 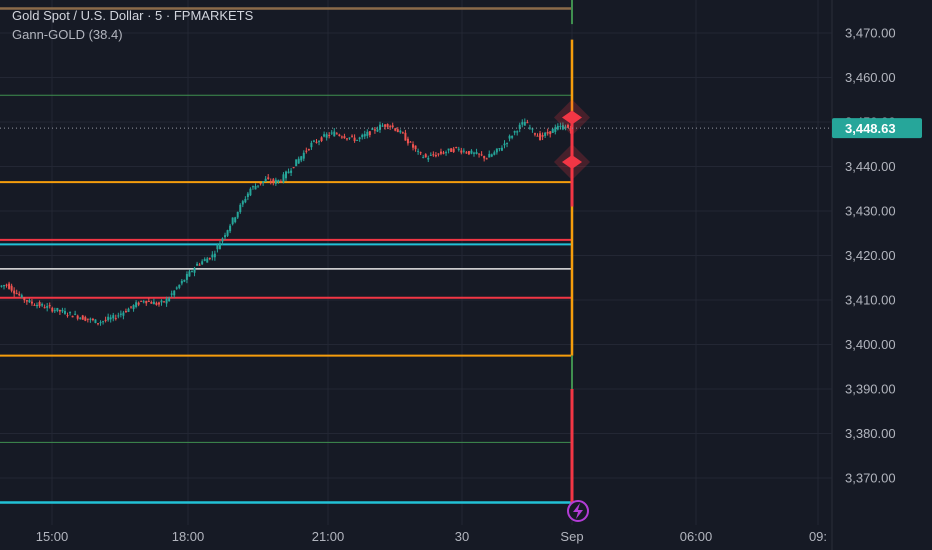 I want to click on current-price-text: 3,448.63, so click(x=870, y=128).